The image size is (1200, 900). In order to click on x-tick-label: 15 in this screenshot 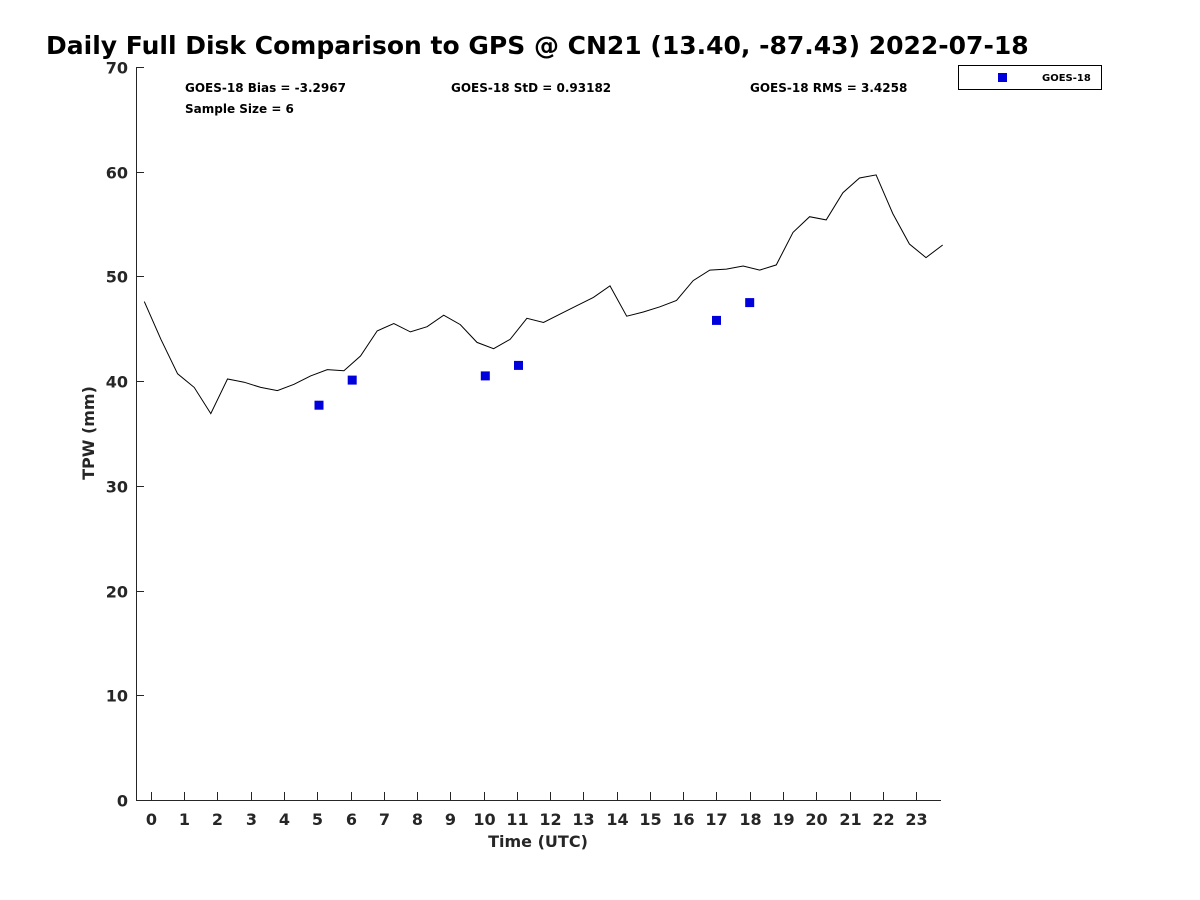, I will do `click(650, 819)`.